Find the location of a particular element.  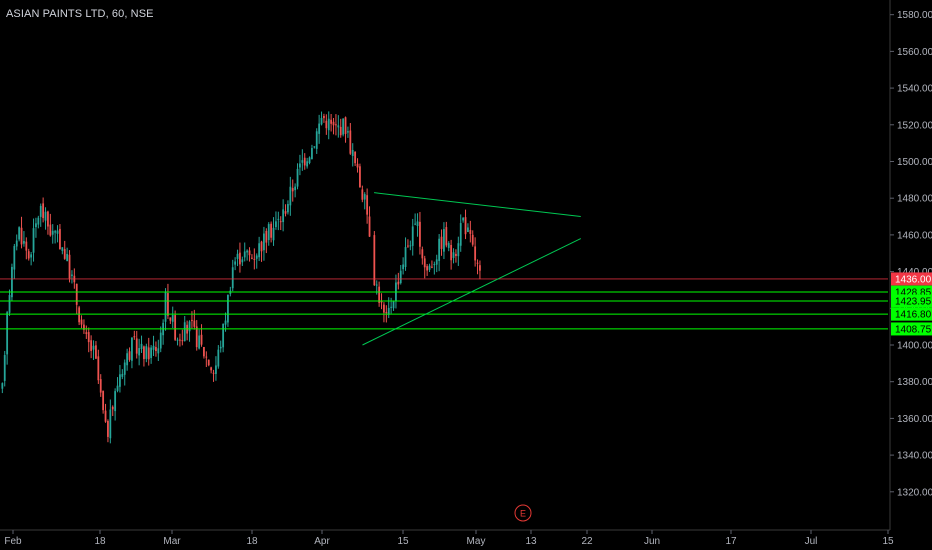

level-price-label: 1408.75 is located at coordinates (913, 329).